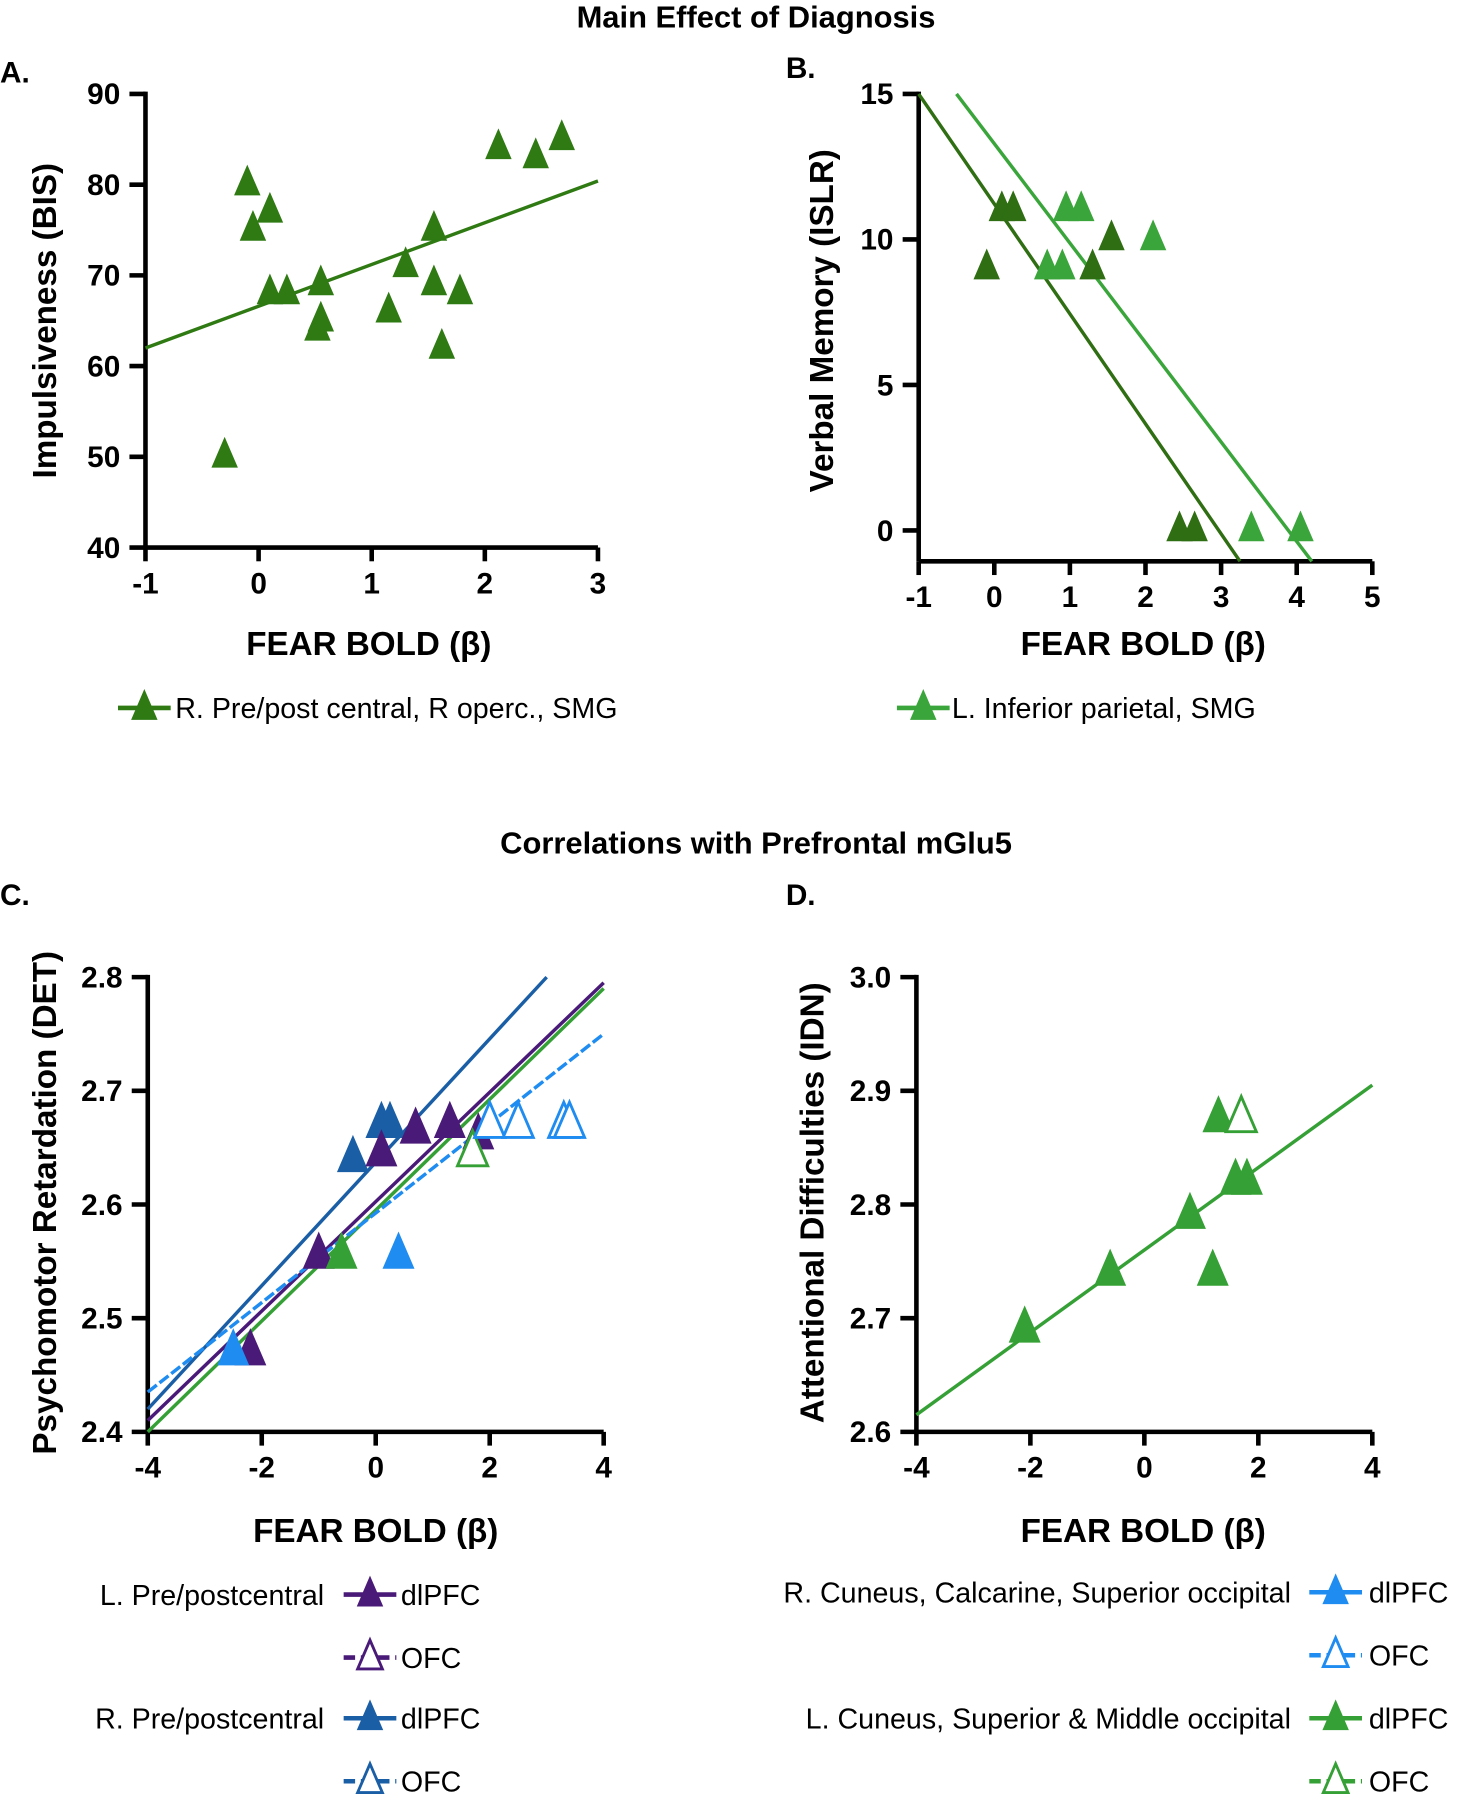  Describe the element at coordinates (822, 320) in the screenshot. I see `y-axis-label-b: Verbal Memory (ISLR)` at that location.